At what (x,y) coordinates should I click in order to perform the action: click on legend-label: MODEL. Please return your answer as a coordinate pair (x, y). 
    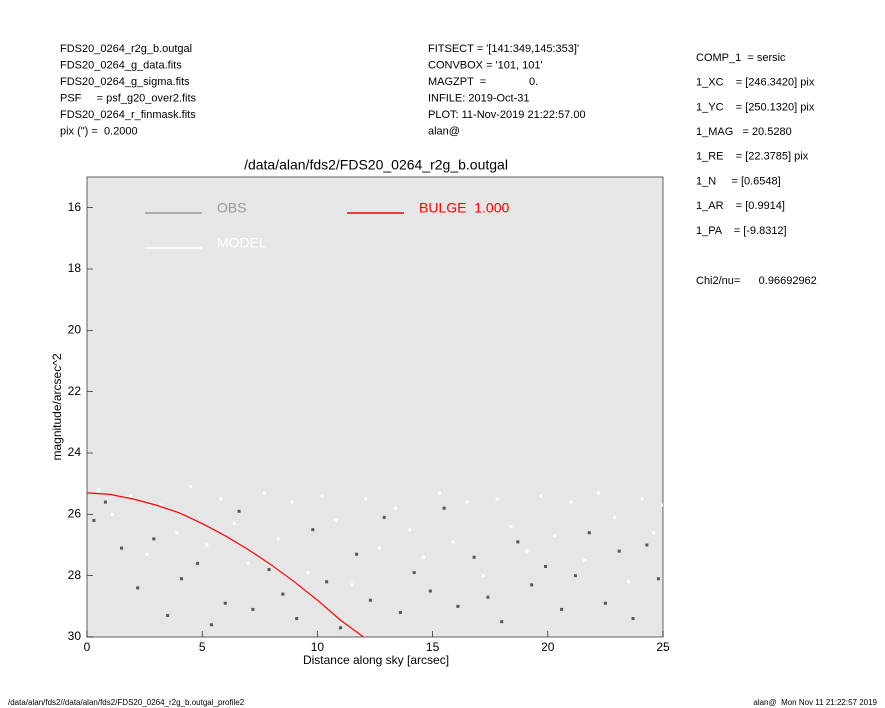
    Looking at the image, I should click on (242, 243).